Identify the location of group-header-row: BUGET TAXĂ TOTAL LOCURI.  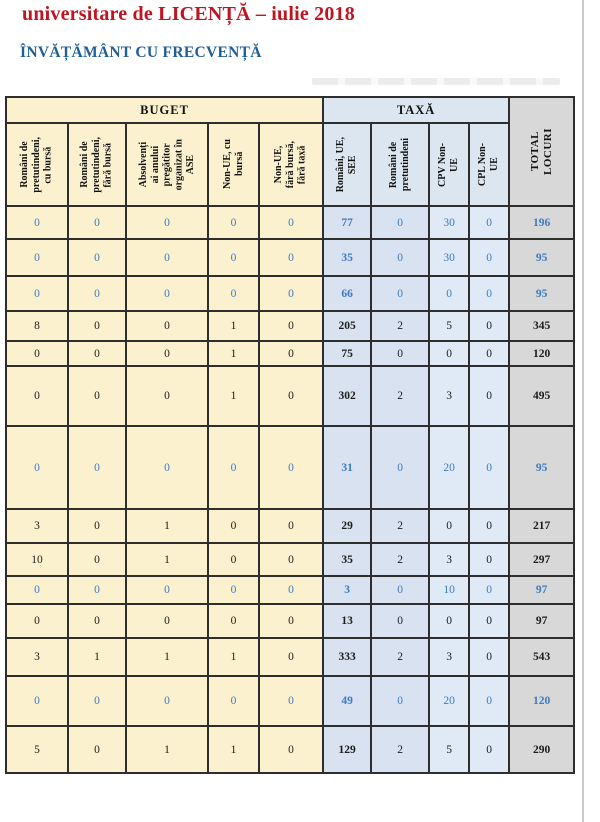
(290, 151).